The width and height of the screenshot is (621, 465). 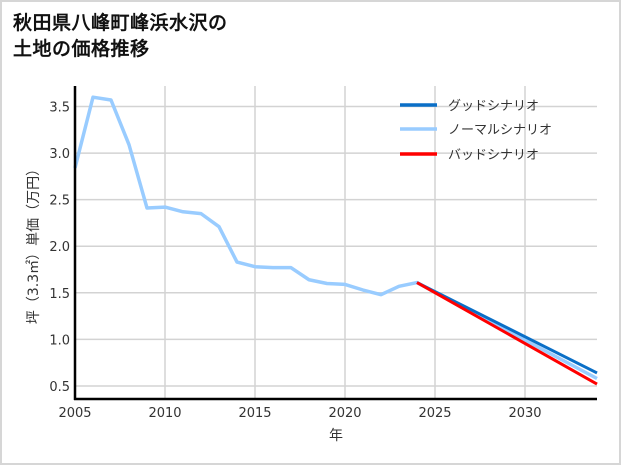 What do you see at coordinates (59, 107) in the screenshot?
I see `y-tick-label: 3.5` at bounding box center [59, 107].